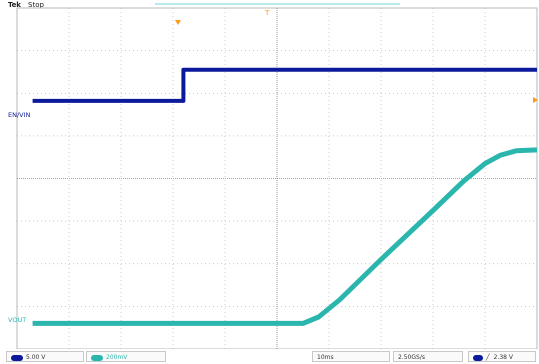 This screenshot has height=364, width=539. I want to click on trigger-level-text: 2.38 V, so click(503, 357).